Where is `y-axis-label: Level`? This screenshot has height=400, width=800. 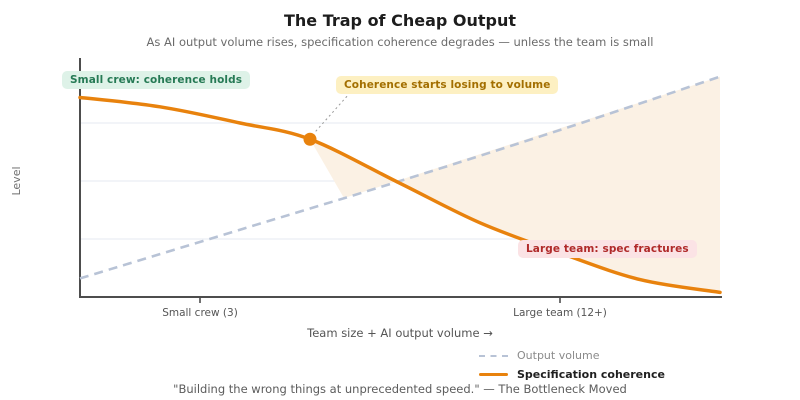 y-axis-label: Level is located at coordinates (16, 181).